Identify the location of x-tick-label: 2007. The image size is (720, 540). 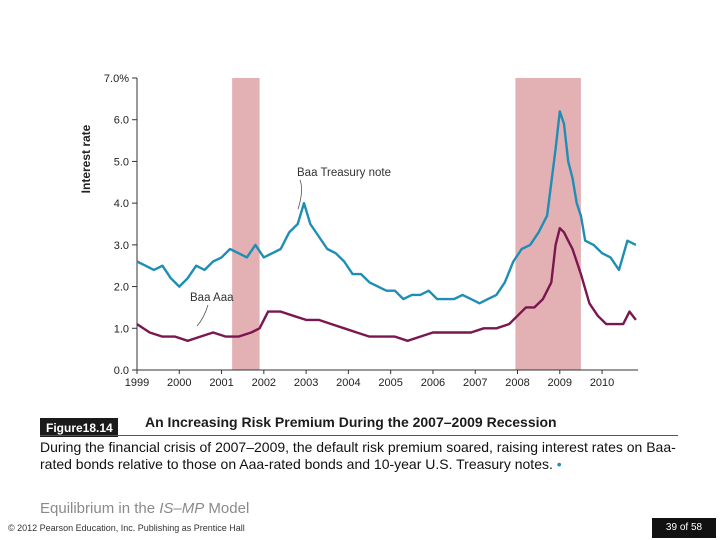
(475, 383).